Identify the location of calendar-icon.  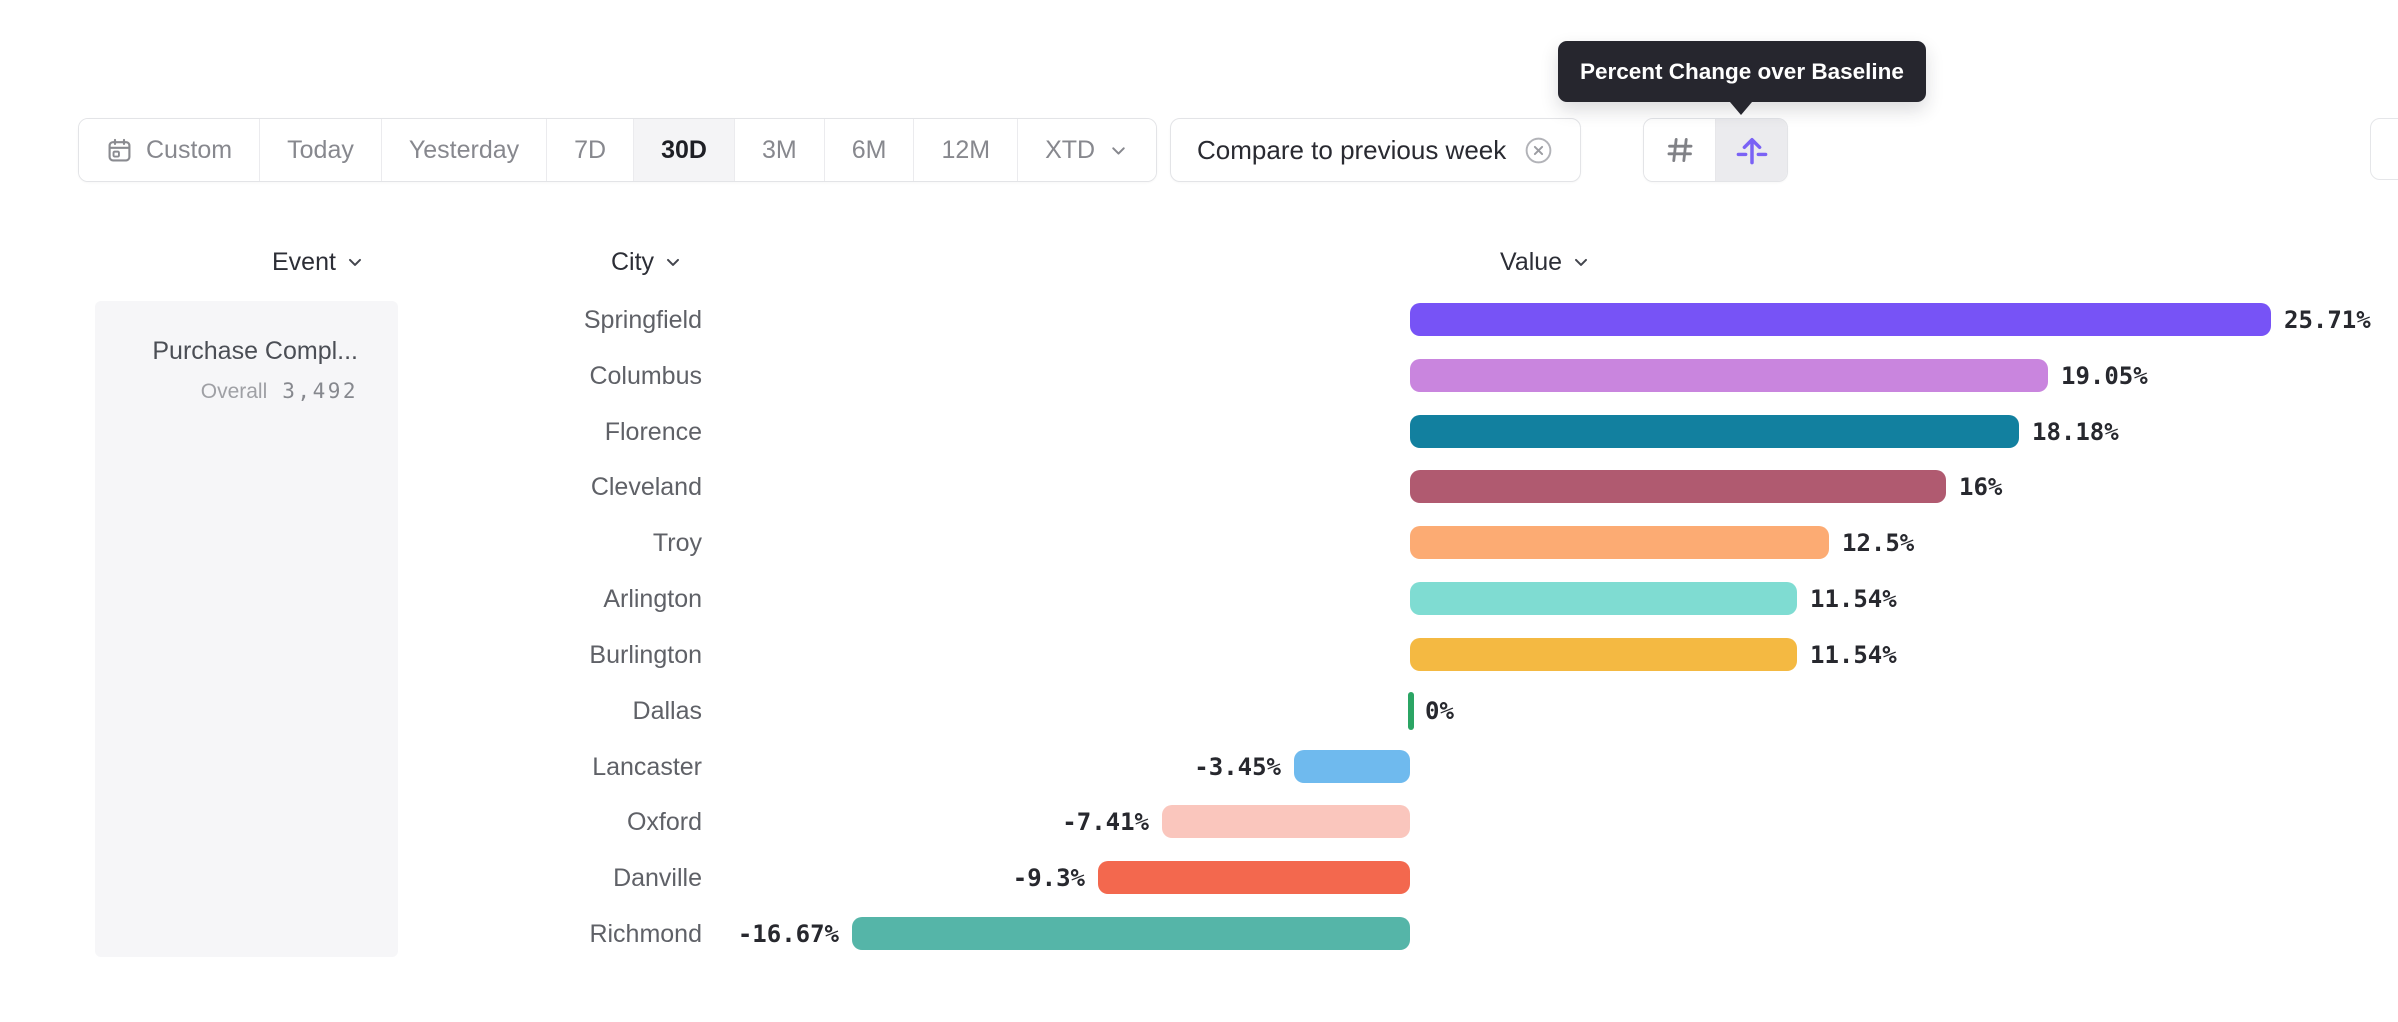
(119, 149).